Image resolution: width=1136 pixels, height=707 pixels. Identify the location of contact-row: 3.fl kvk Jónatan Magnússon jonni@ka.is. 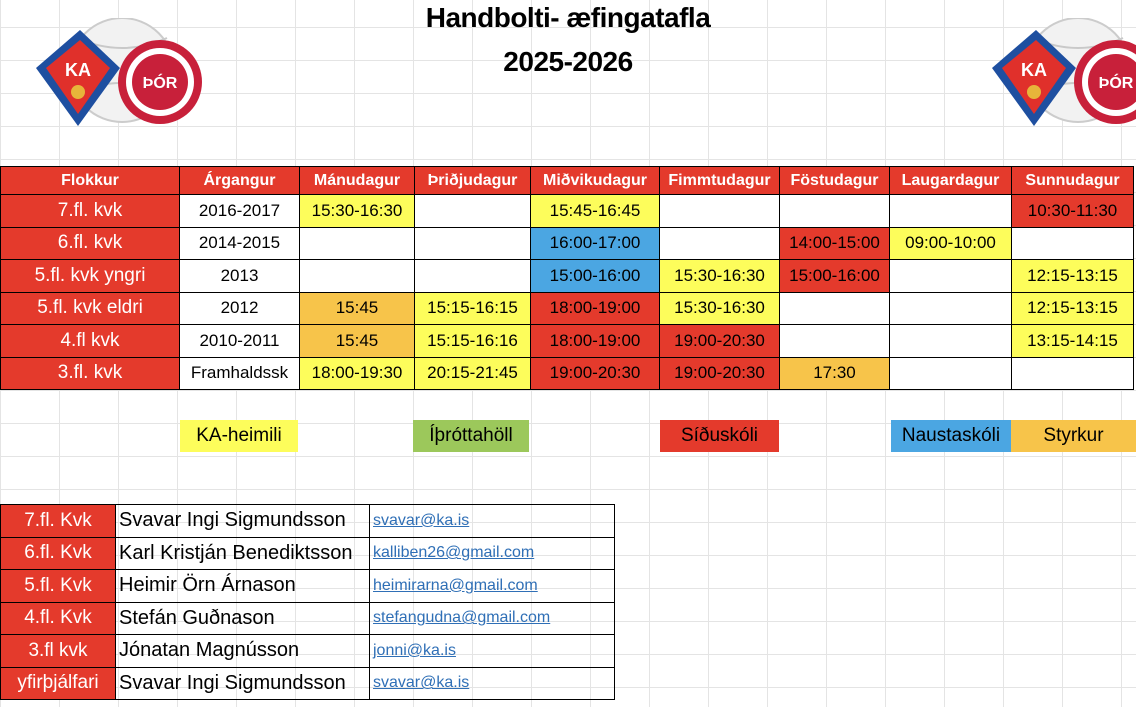
(307, 651).